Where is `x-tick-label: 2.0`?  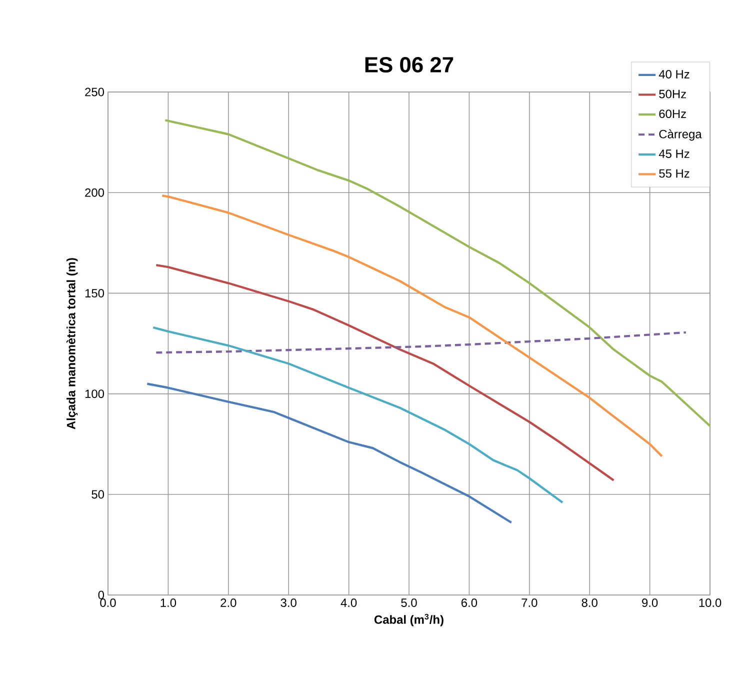
x-tick-label: 2.0 is located at coordinates (228, 602).